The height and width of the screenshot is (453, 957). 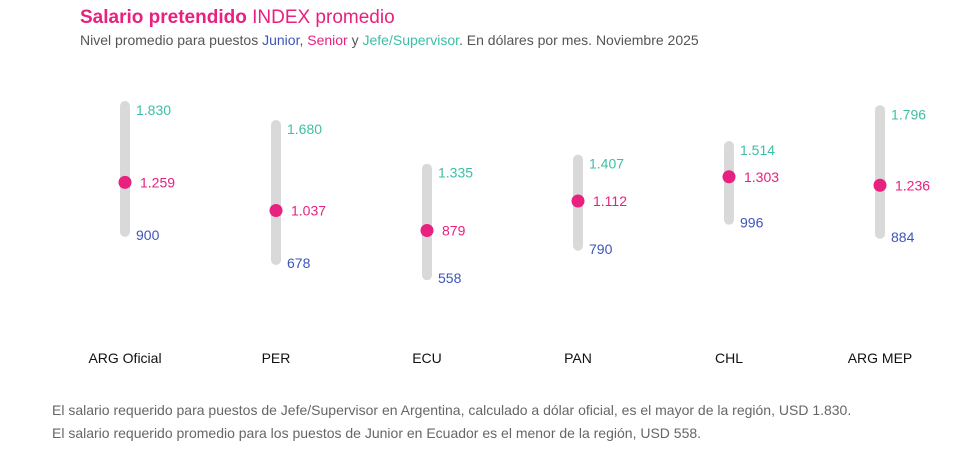 What do you see at coordinates (171, 40) in the screenshot?
I see `subtitle-prefix: Nivel promedio para puestos` at bounding box center [171, 40].